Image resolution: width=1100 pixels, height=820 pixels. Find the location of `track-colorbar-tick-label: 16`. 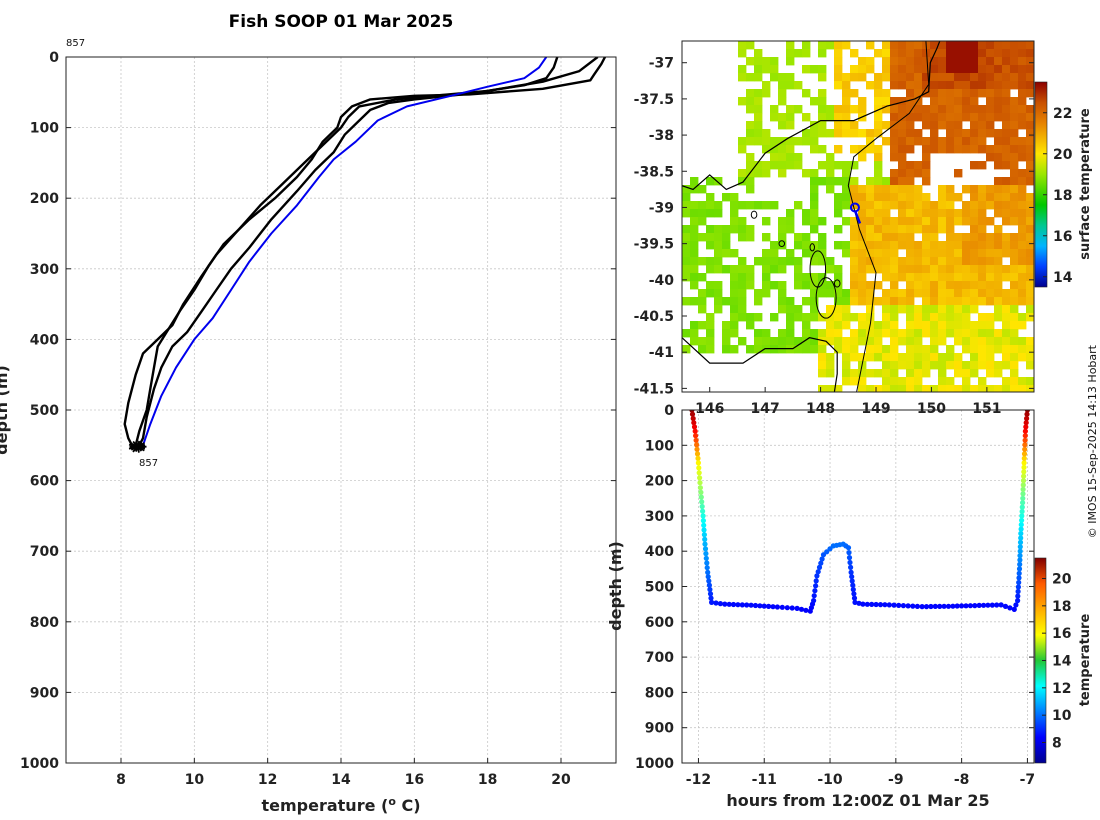

track-colorbar-tick-label: 16 is located at coordinates (1061, 634).